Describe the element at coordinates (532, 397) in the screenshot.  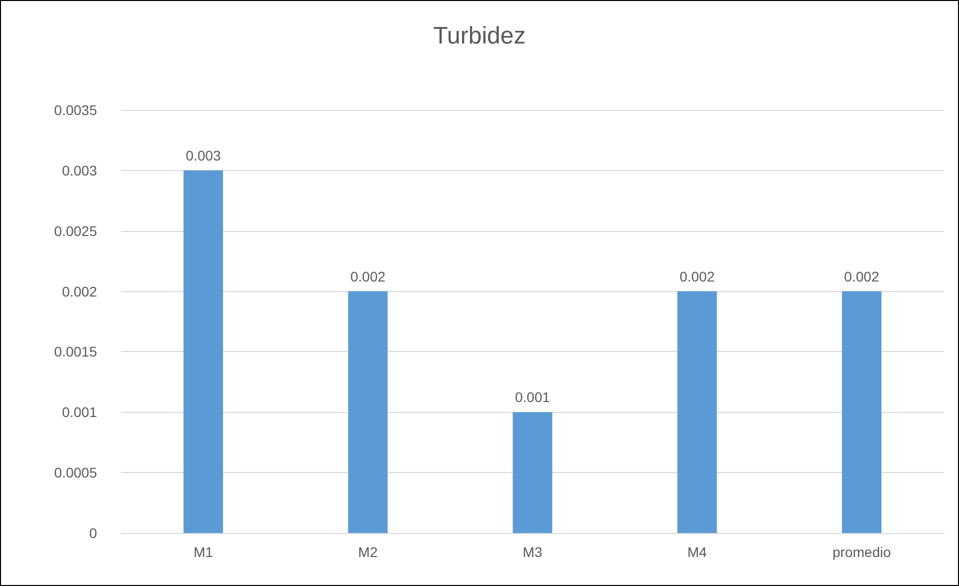
I see `data-label: 0.001` at that location.